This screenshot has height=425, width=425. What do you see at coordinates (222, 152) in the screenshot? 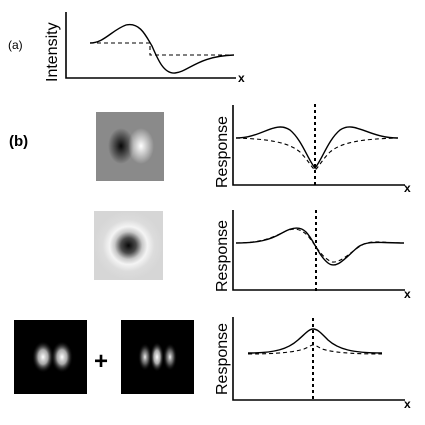
I see `plot-row1-ylabel: Response` at bounding box center [222, 152].